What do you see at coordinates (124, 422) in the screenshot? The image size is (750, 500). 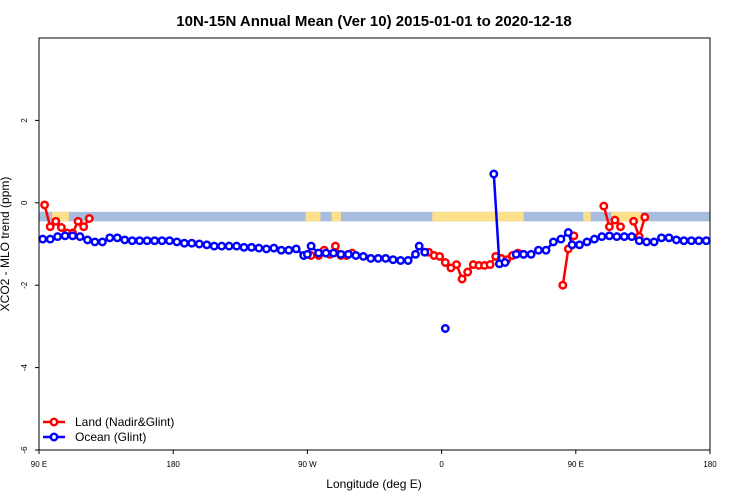 I see `legend-label: Land (Nadir&Glint)` at bounding box center [124, 422].